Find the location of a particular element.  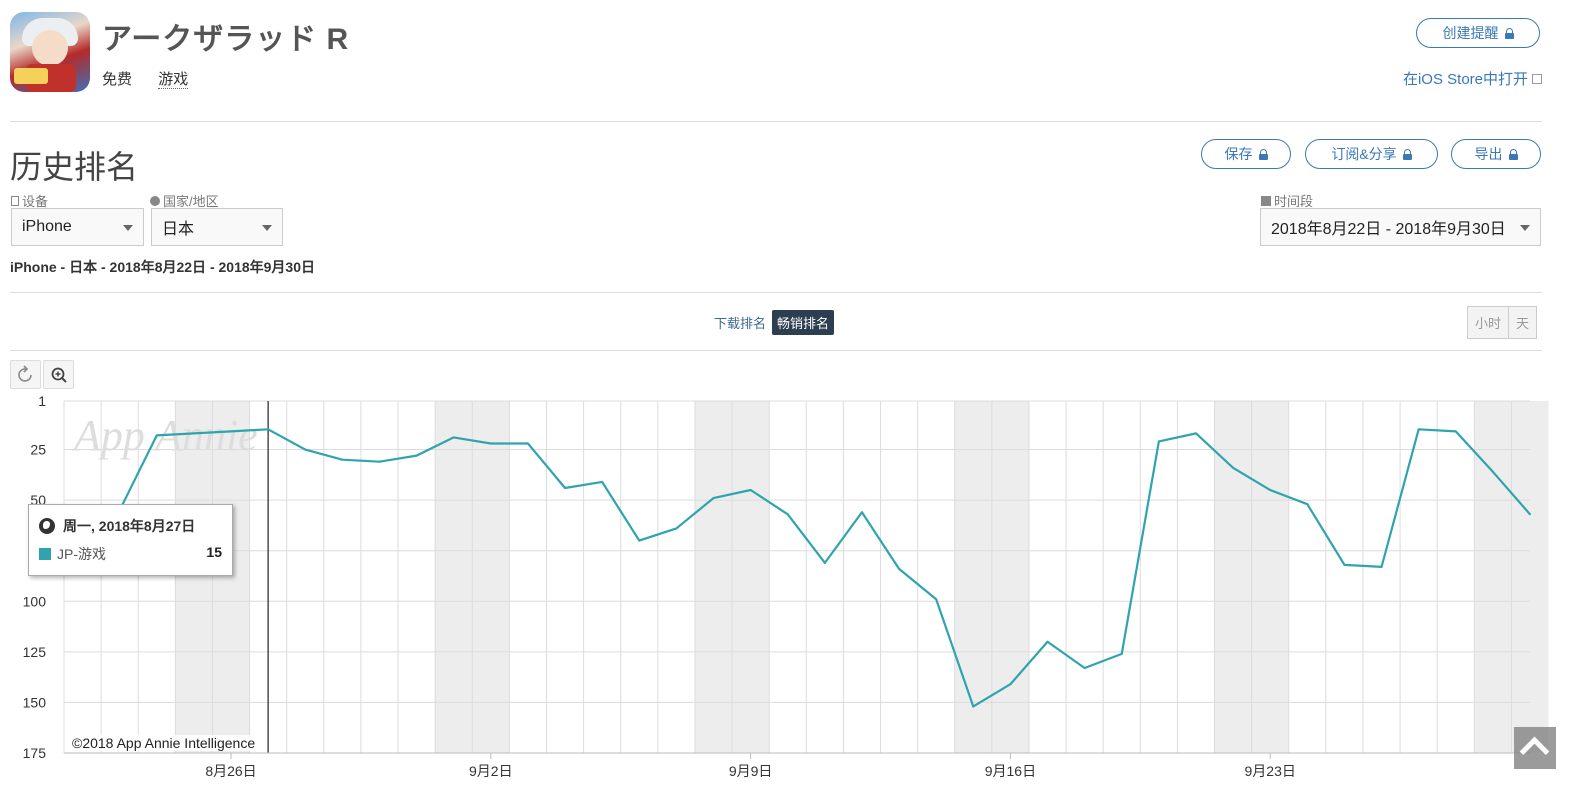

reset-icon is located at coordinates (25, 373).